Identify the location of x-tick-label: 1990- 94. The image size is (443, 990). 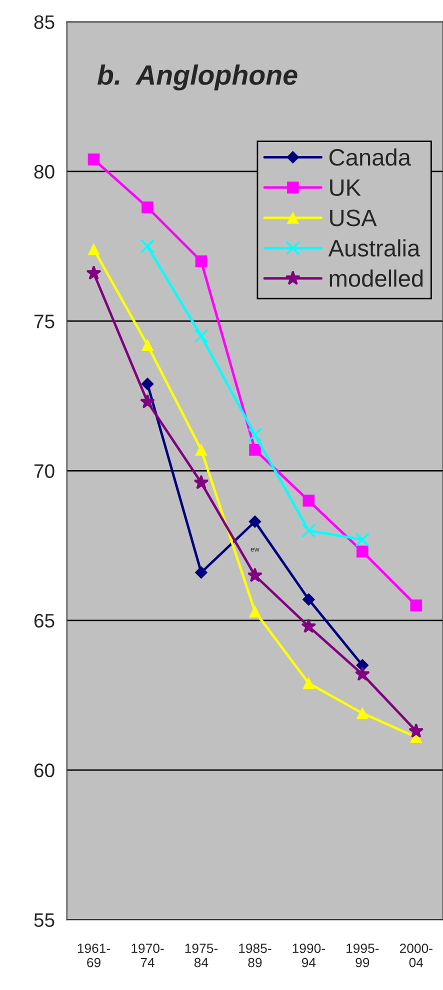
(308, 956).